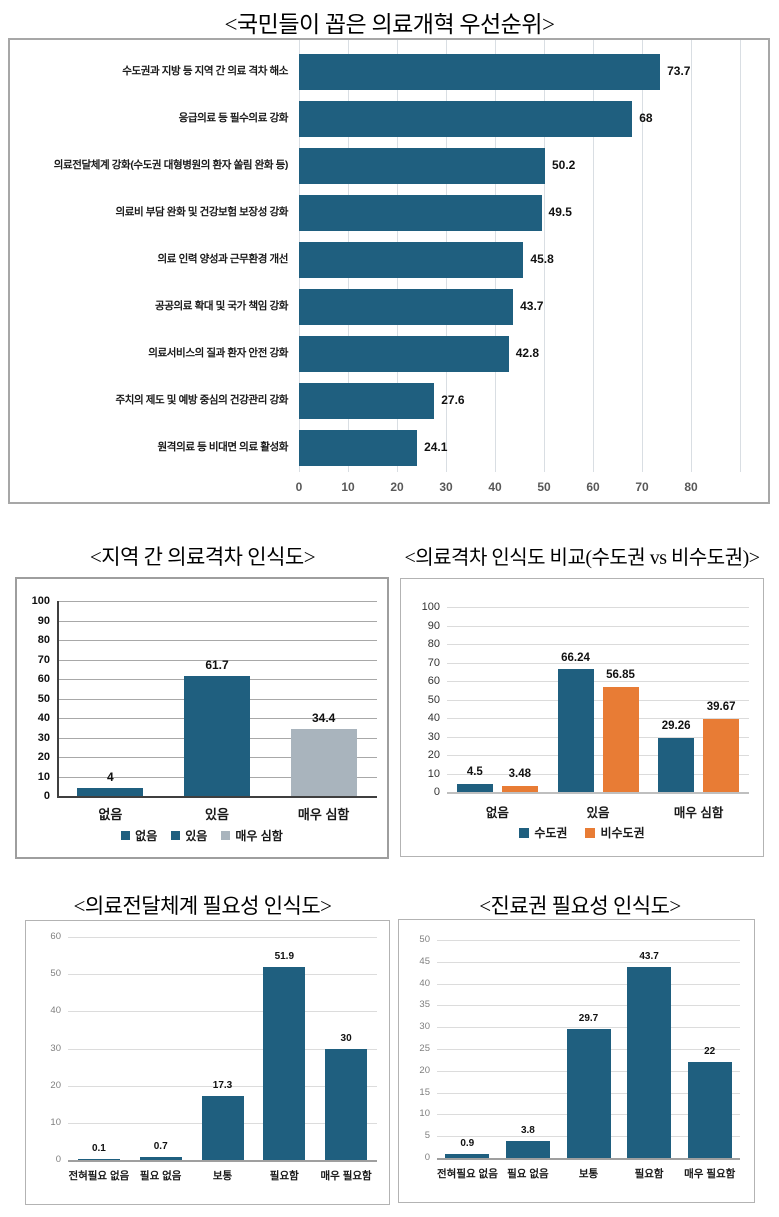  Describe the element at coordinates (55, 1085) in the screenshot. I see `y-tick-label: 20` at that location.